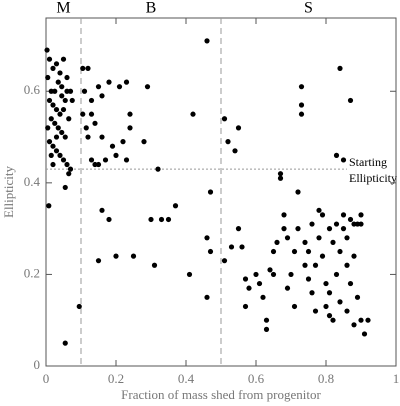 This screenshot has height=406, width=400. Describe the element at coordinates (32, 272) in the screenshot. I see `y-tick-label: 0.2` at that location.